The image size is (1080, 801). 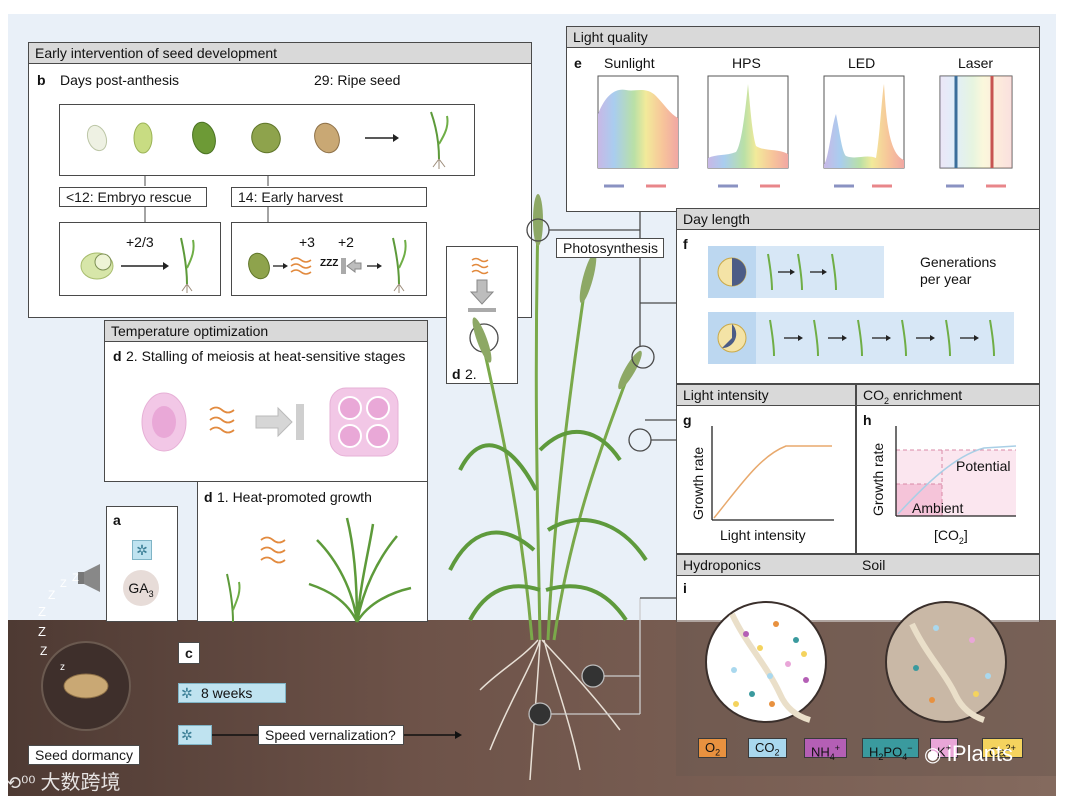 I want to click on co2-xlabel: [CO2], so click(x=951, y=536).